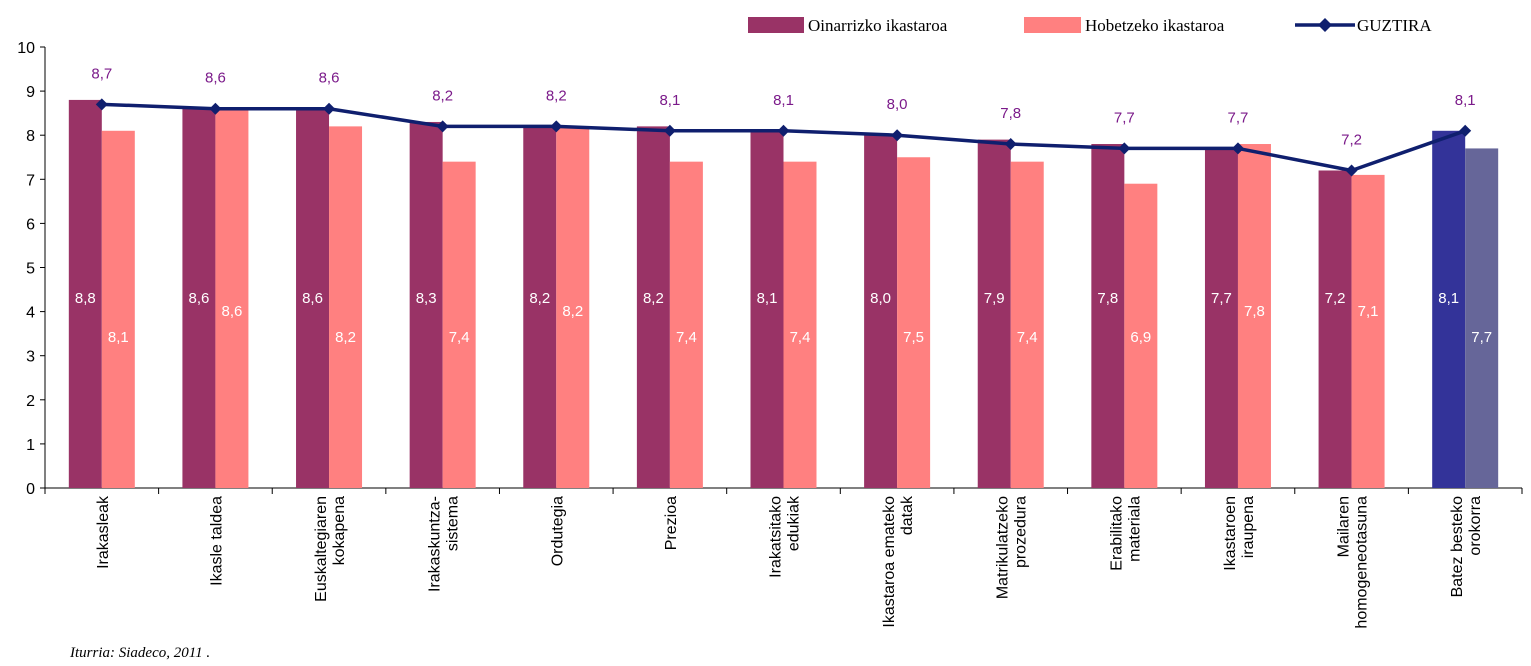 This screenshot has height=666, width=1531. Describe the element at coordinates (1368, 311) in the screenshot. I see `bar-value-label: 7,1` at that location.